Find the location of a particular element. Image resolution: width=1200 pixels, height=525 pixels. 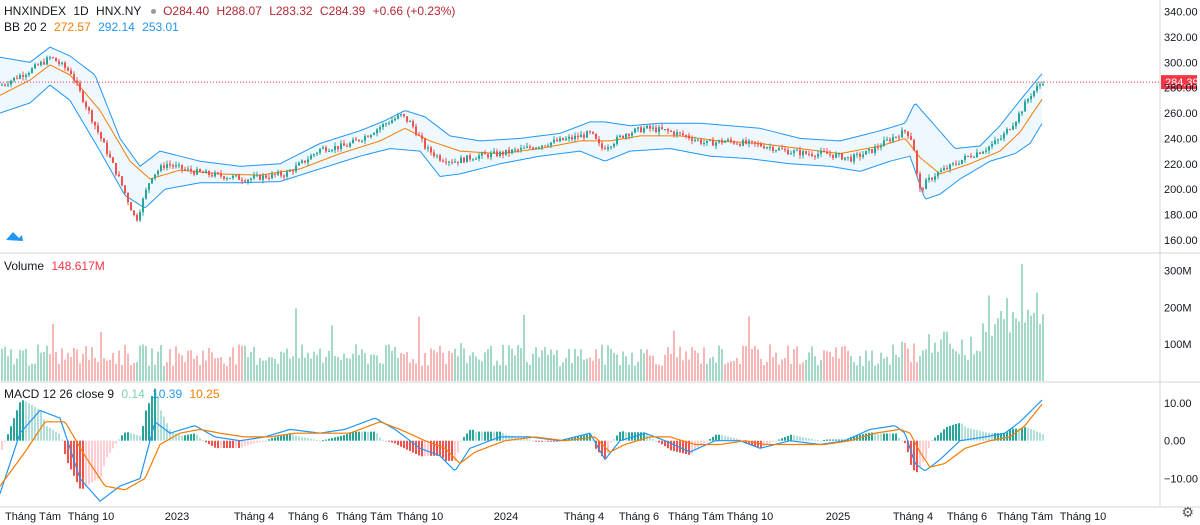

time-tick-label: Tháng 10 is located at coordinates (91, 517).